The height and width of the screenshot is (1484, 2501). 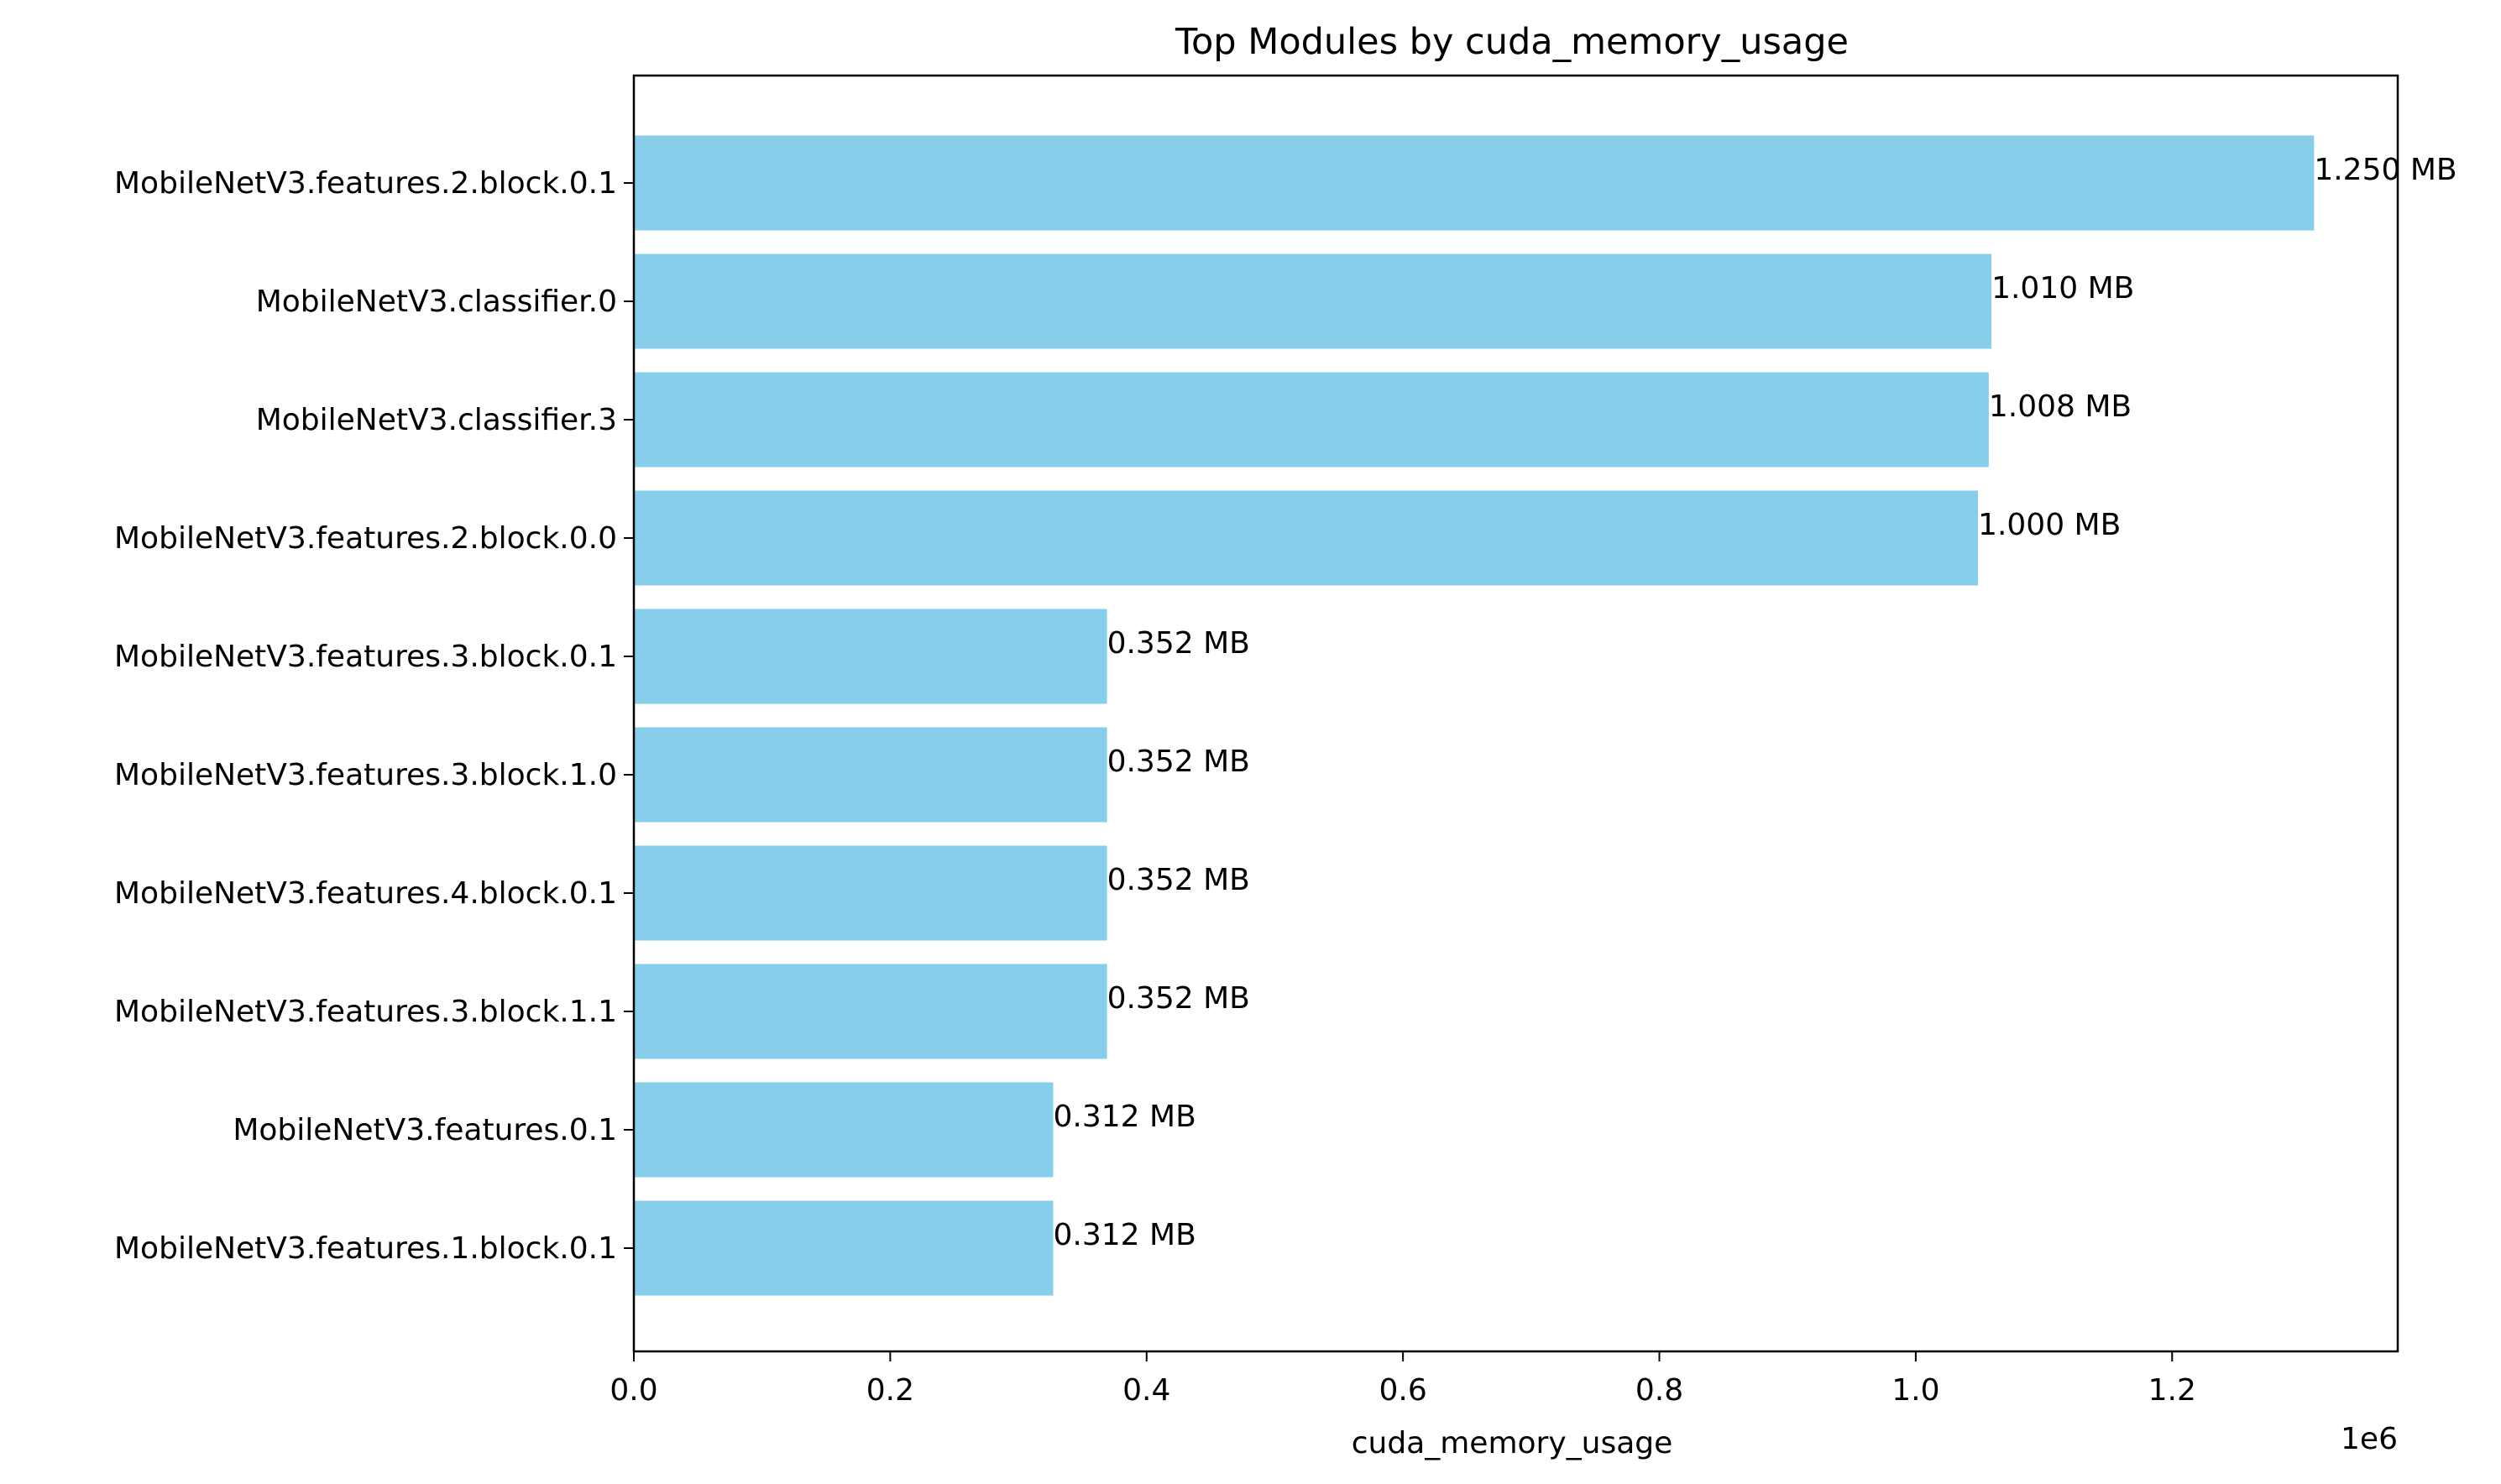 What do you see at coordinates (365, 1012) in the screenshot?
I see `y-tick-label: MobileNetV3.features.3.block.1.1` at bounding box center [365, 1012].